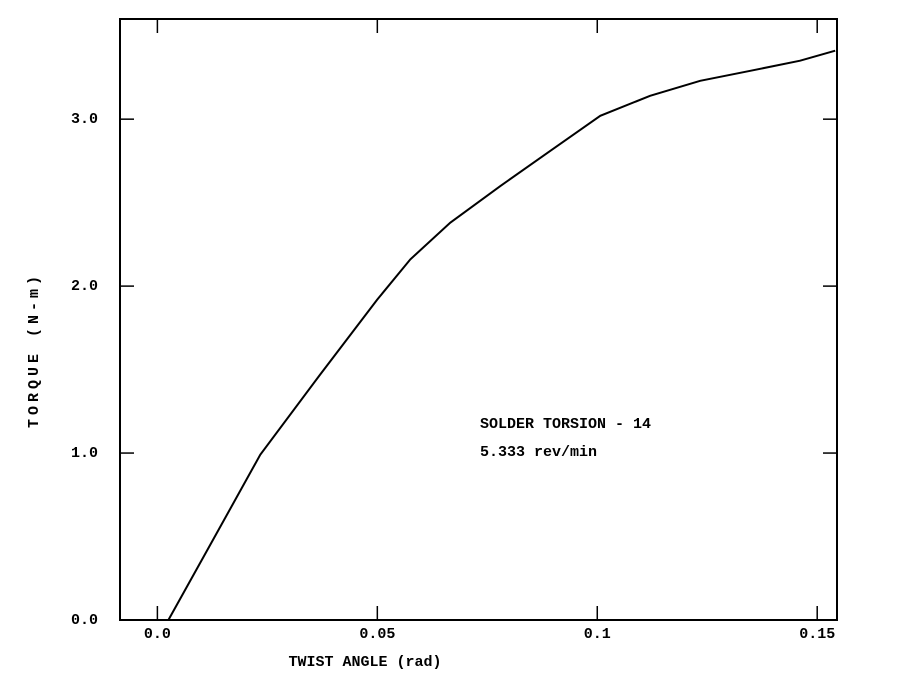 The height and width of the screenshot is (695, 897). I want to click on y-tick-label: 0.0, so click(84, 620).